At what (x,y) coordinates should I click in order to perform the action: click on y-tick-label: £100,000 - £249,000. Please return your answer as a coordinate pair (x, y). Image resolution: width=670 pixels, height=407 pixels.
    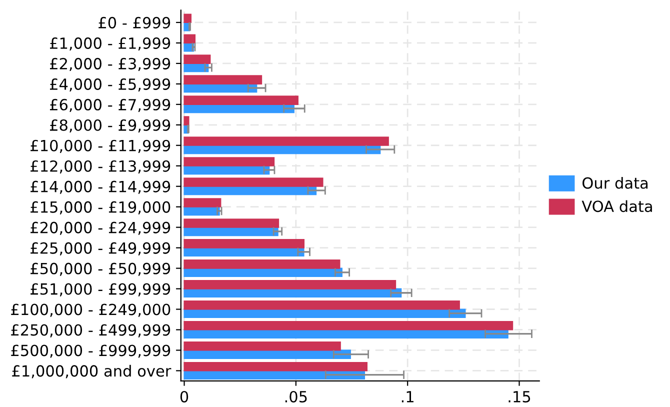
    Looking at the image, I should click on (90, 310).